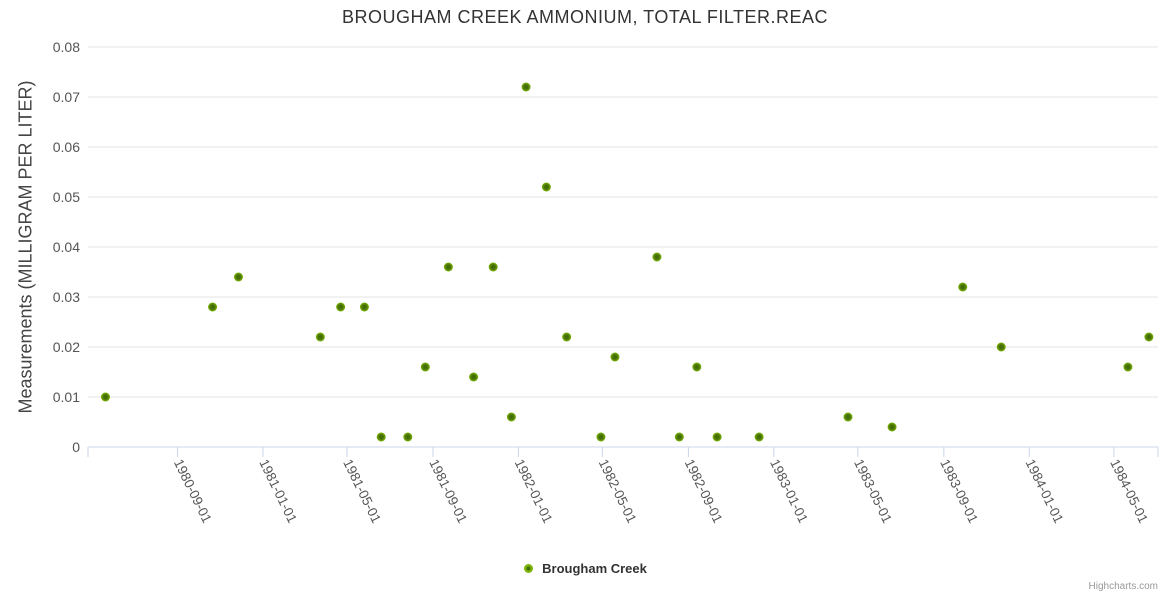 The height and width of the screenshot is (600, 1170). What do you see at coordinates (76, 447) in the screenshot?
I see `y-tick-label: 0` at bounding box center [76, 447].